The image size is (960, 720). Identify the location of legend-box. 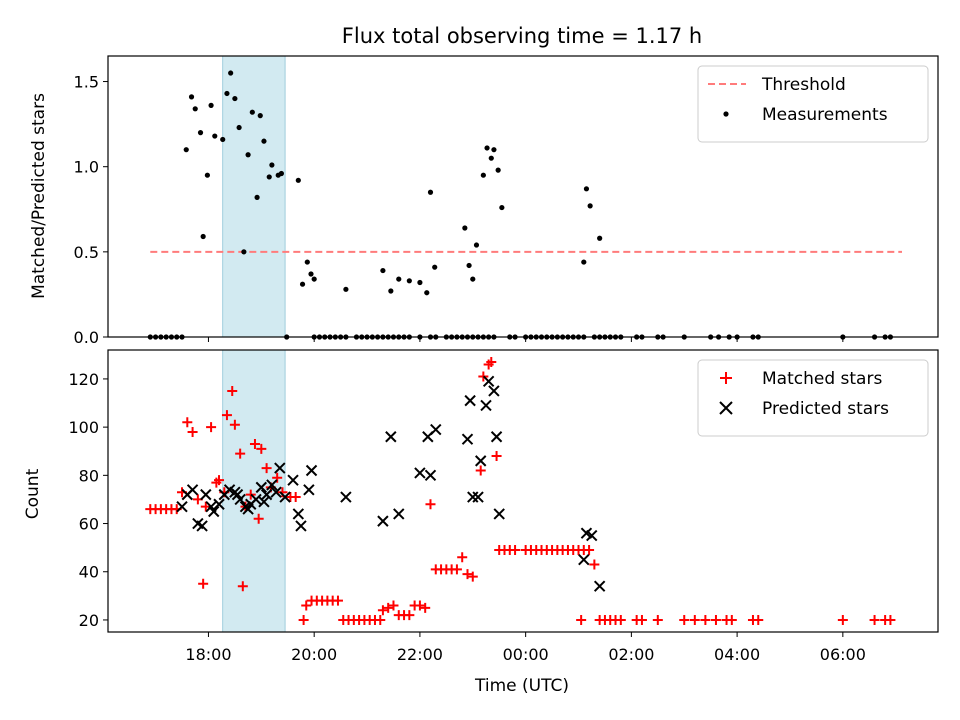
(813, 398).